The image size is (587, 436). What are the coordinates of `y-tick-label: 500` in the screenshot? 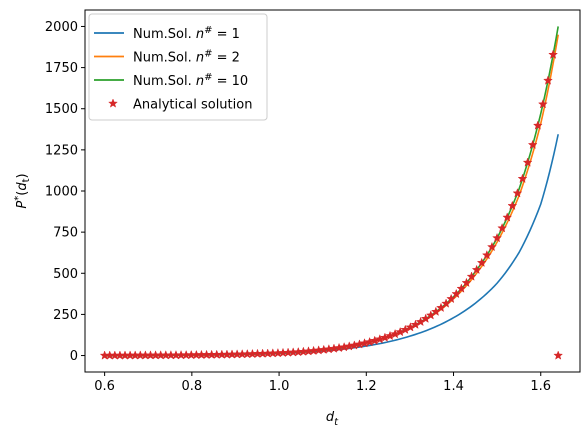 It's located at (65, 274).